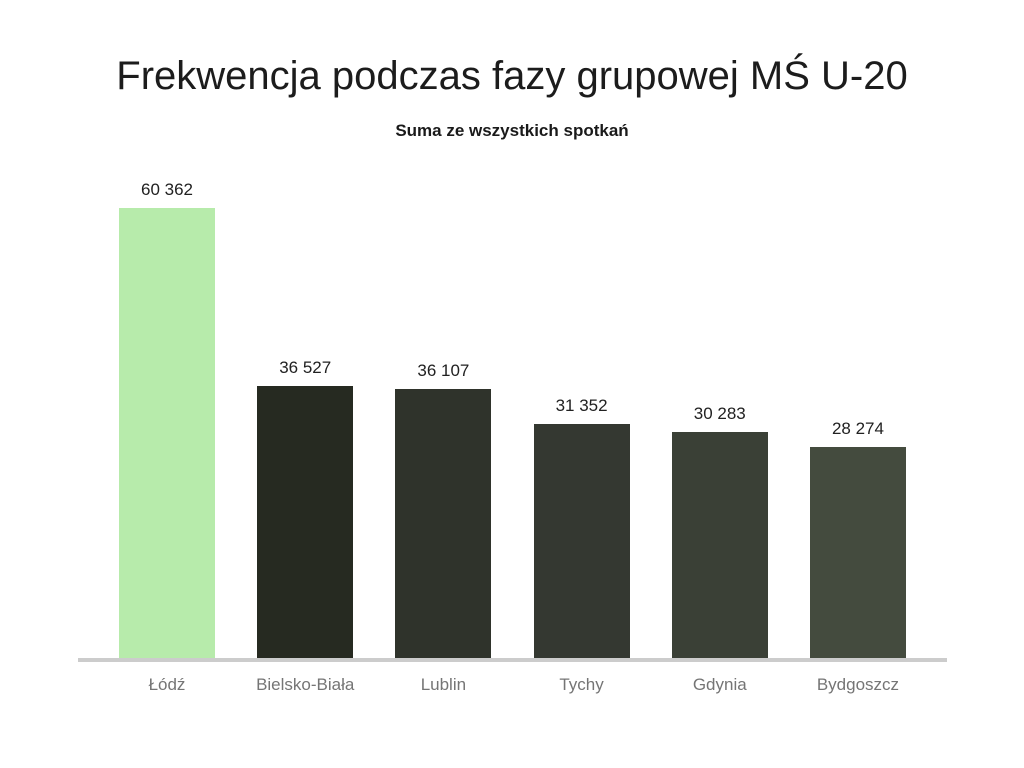  Describe the element at coordinates (581, 541) in the screenshot. I see `bar-tychy` at that location.